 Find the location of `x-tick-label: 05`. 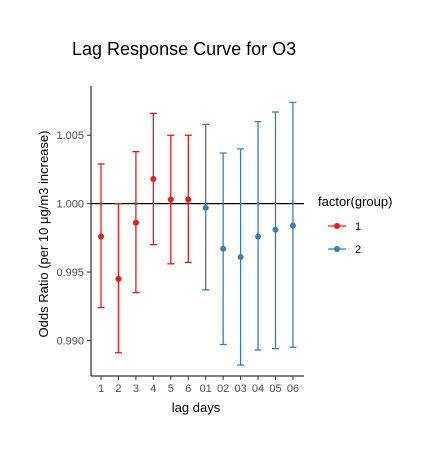

x-tick-label: 05 is located at coordinates (275, 389).